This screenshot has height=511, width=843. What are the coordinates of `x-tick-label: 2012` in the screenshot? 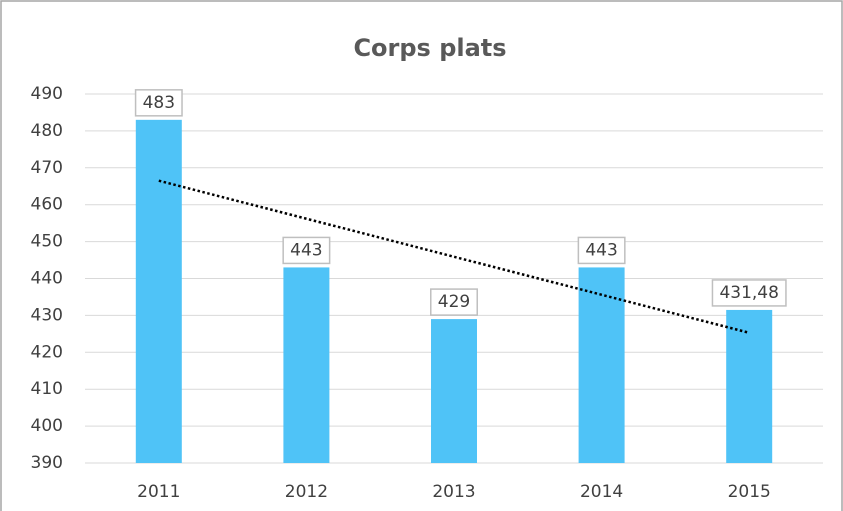 It's located at (306, 492).